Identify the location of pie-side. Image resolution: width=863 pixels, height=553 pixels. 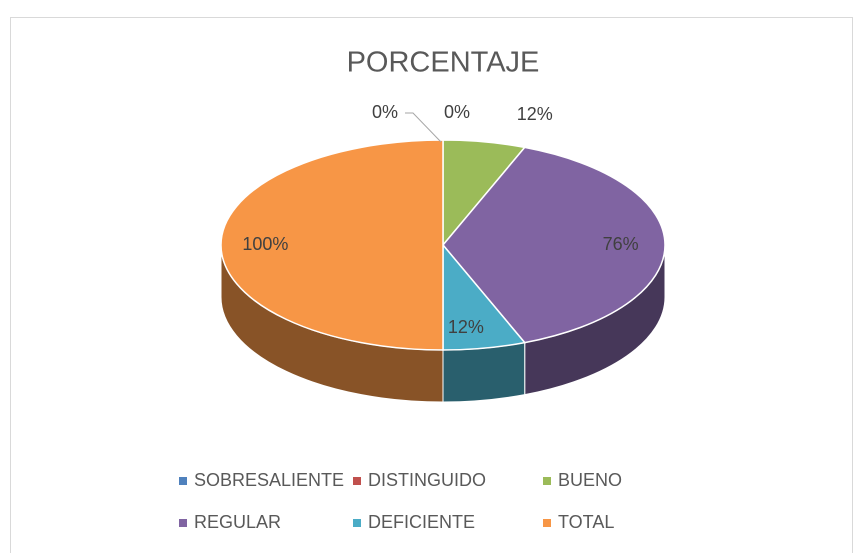
(484, 372).